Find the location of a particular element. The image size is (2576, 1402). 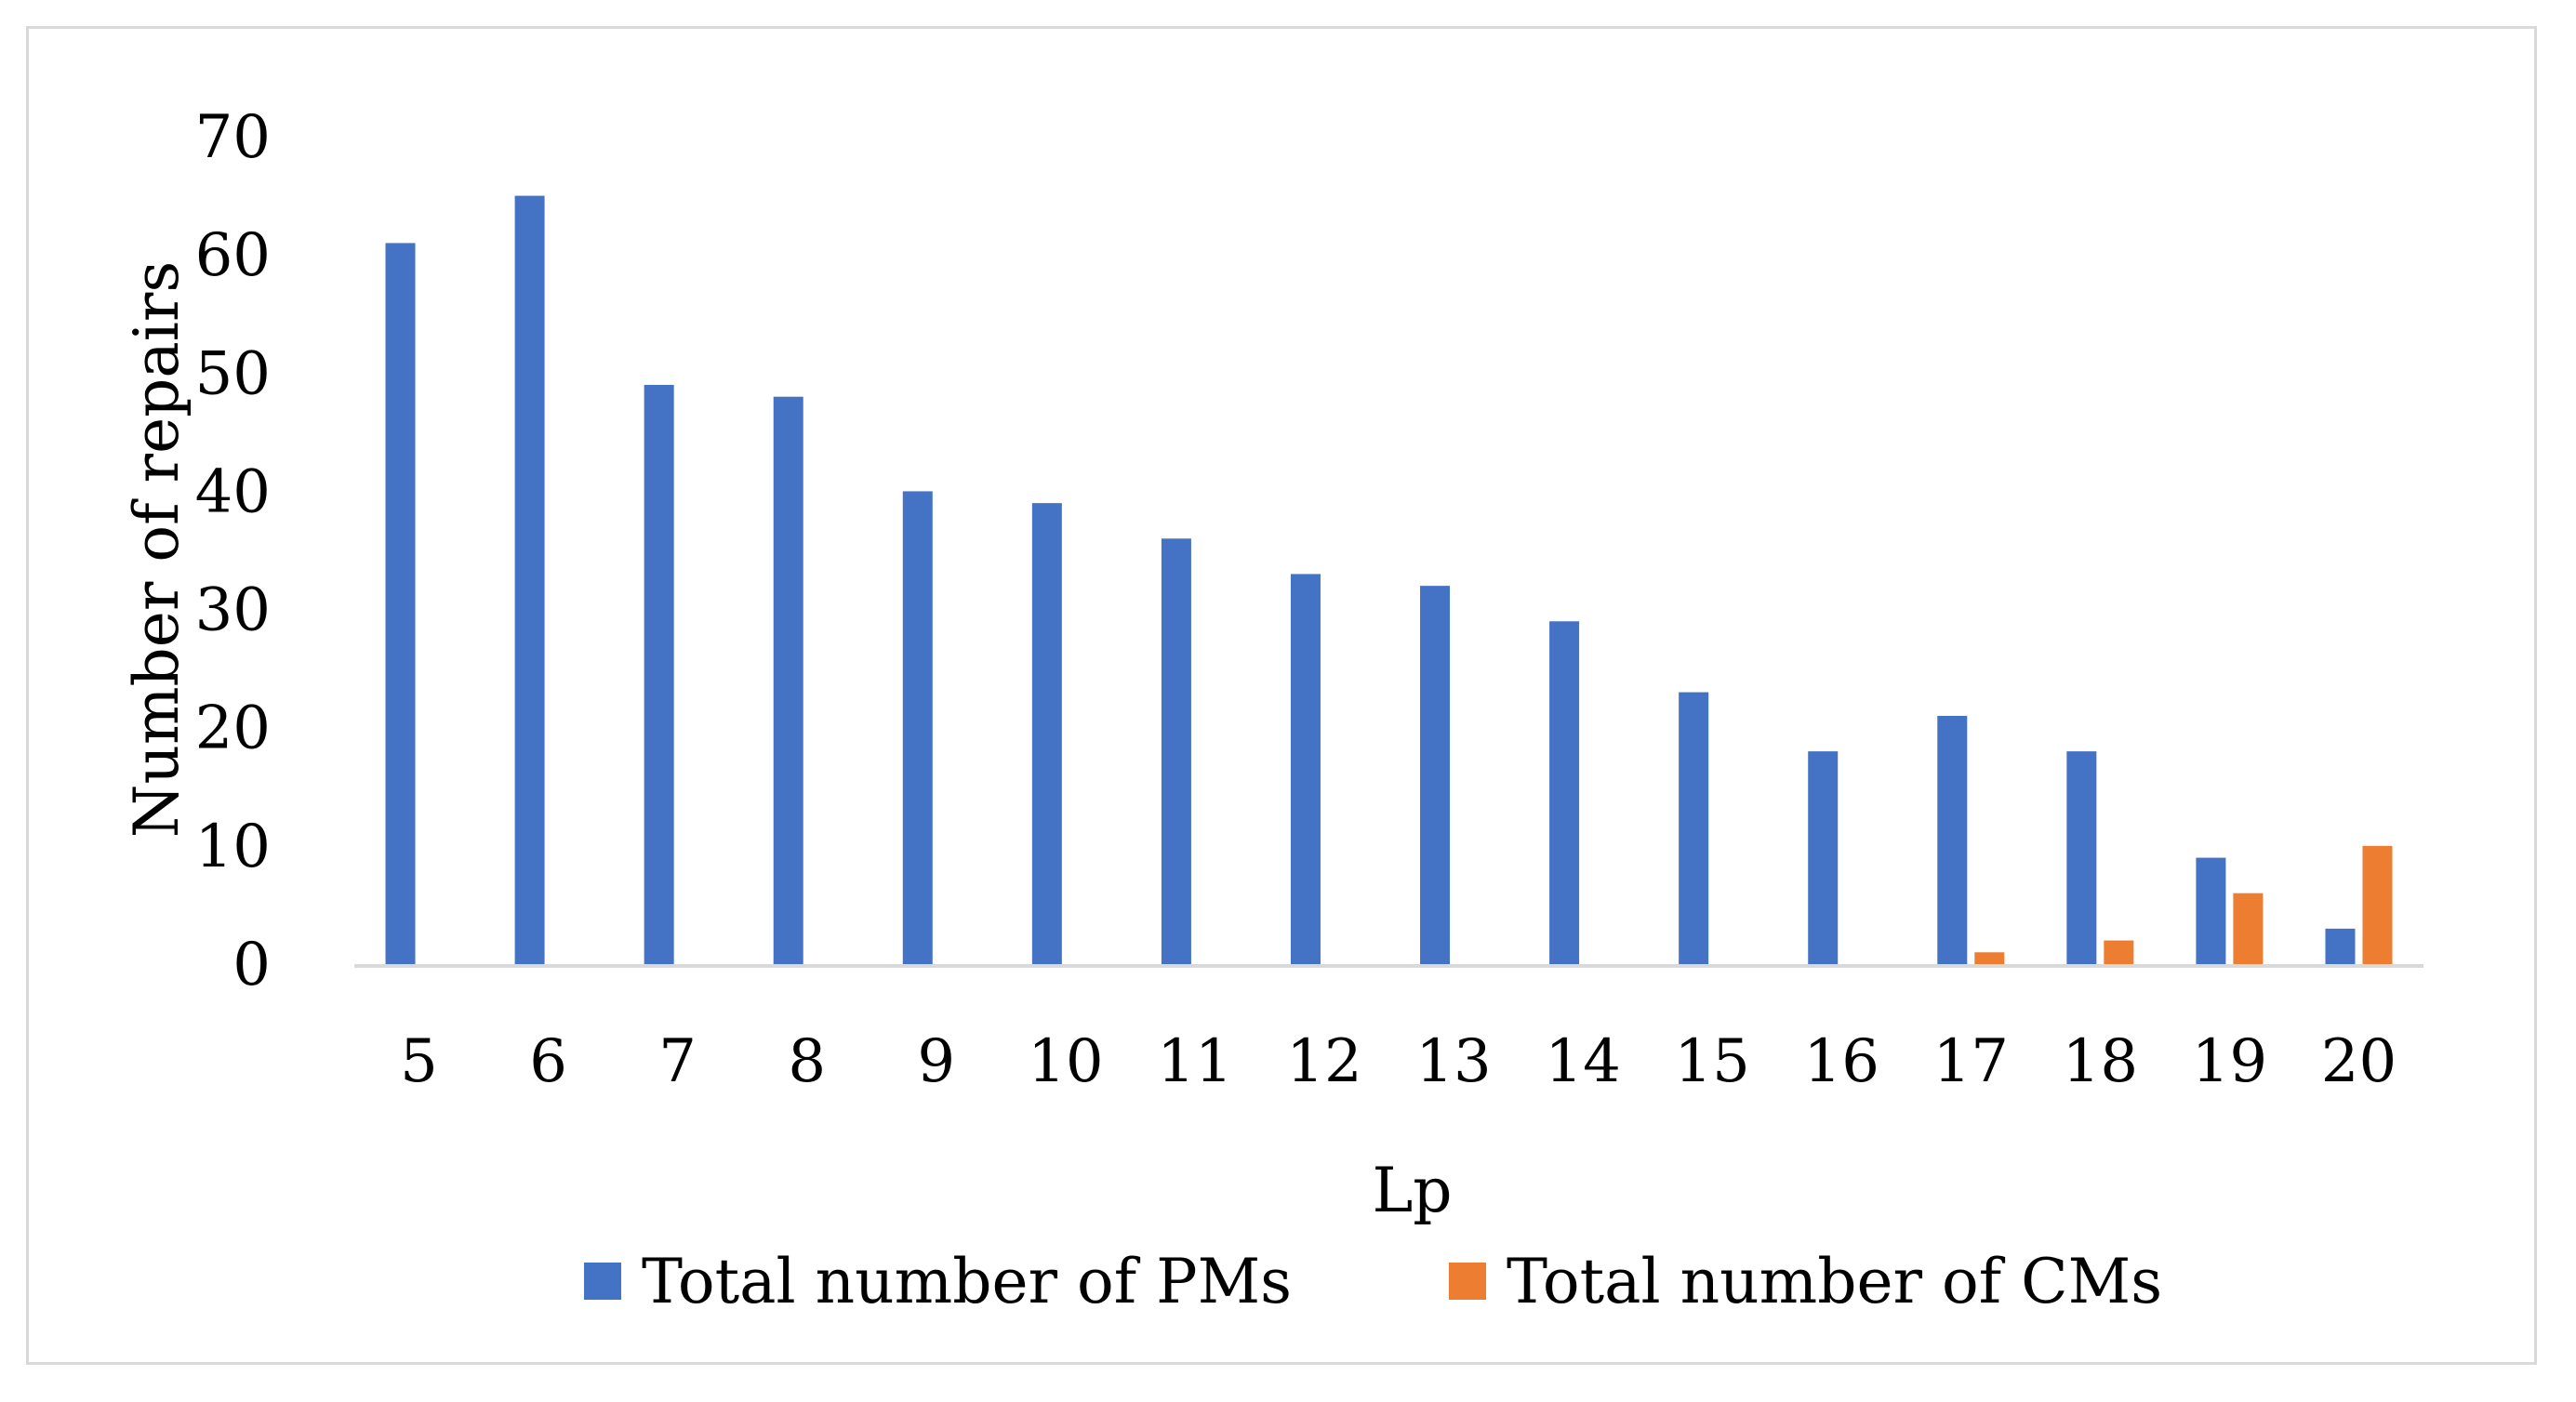

legend-label-cm: Total number of CMs is located at coordinates (1834, 1281).